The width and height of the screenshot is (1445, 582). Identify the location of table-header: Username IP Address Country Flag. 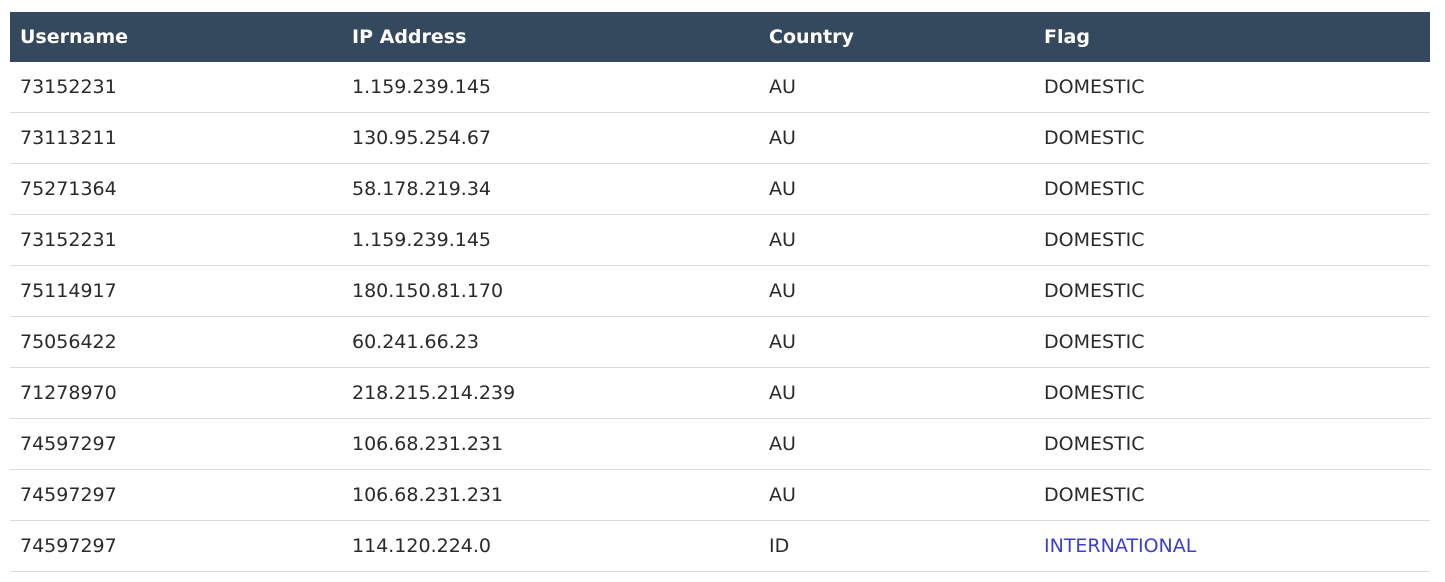
(720, 37).